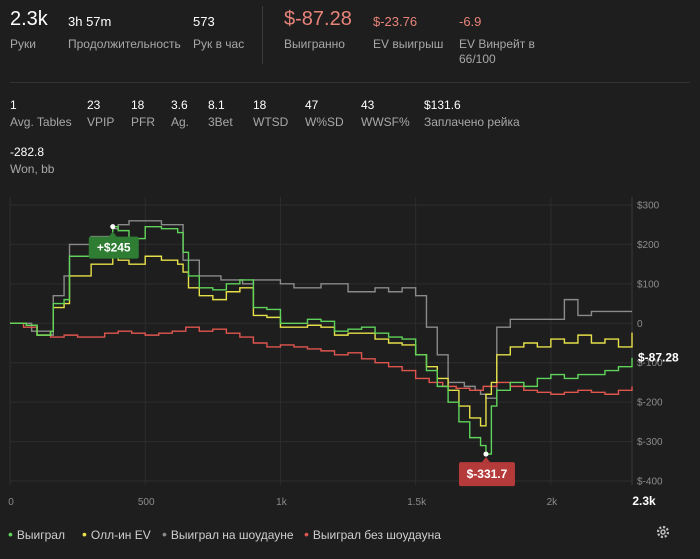 The height and width of the screenshot is (559, 700). Describe the element at coordinates (179, 105) in the screenshot. I see `stat-ag-value: 3.6` at that location.